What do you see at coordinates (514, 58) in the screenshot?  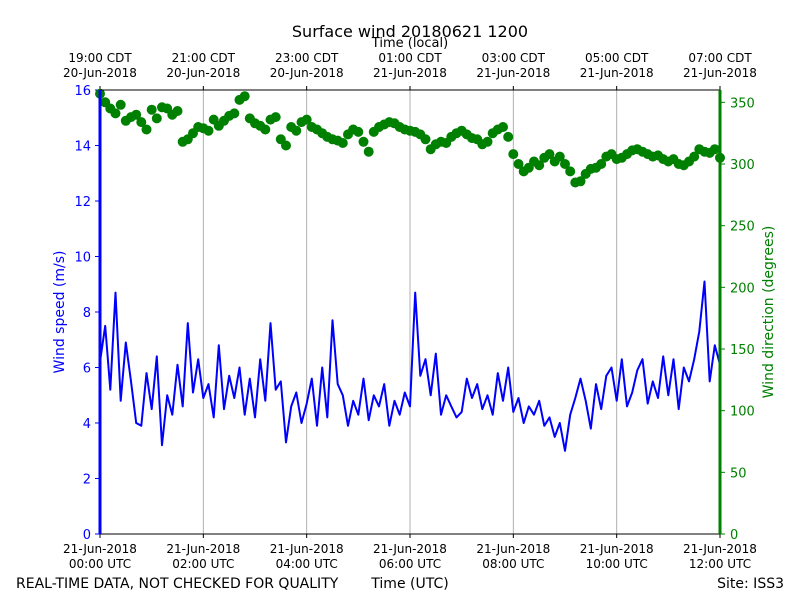 I see `top-tick-time-4: 03:00 CDT` at bounding box center [514, 58].